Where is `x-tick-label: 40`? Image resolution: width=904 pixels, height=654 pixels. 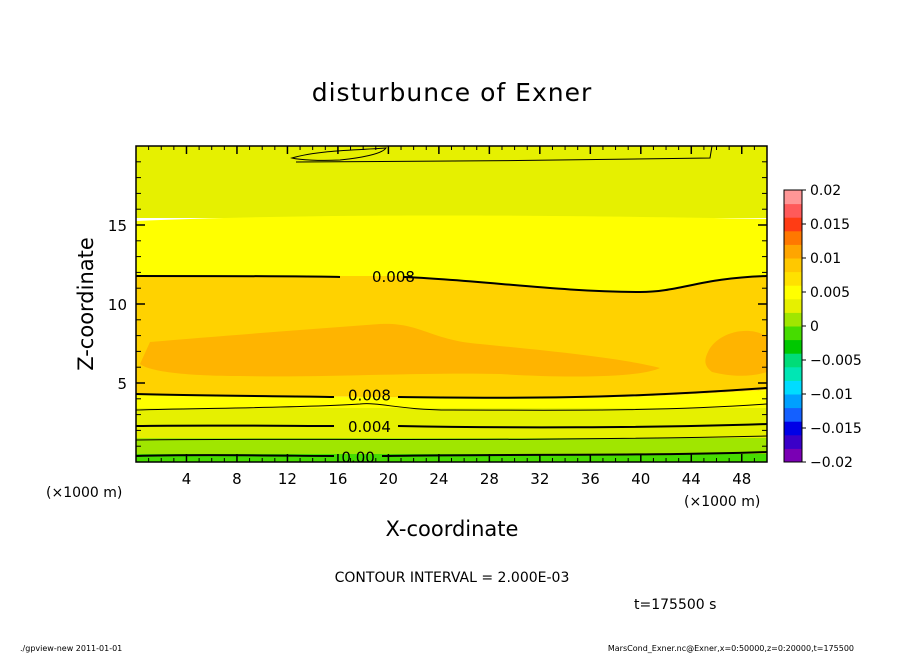
x-tick-label: 40 is located at coordinates (640, 479).